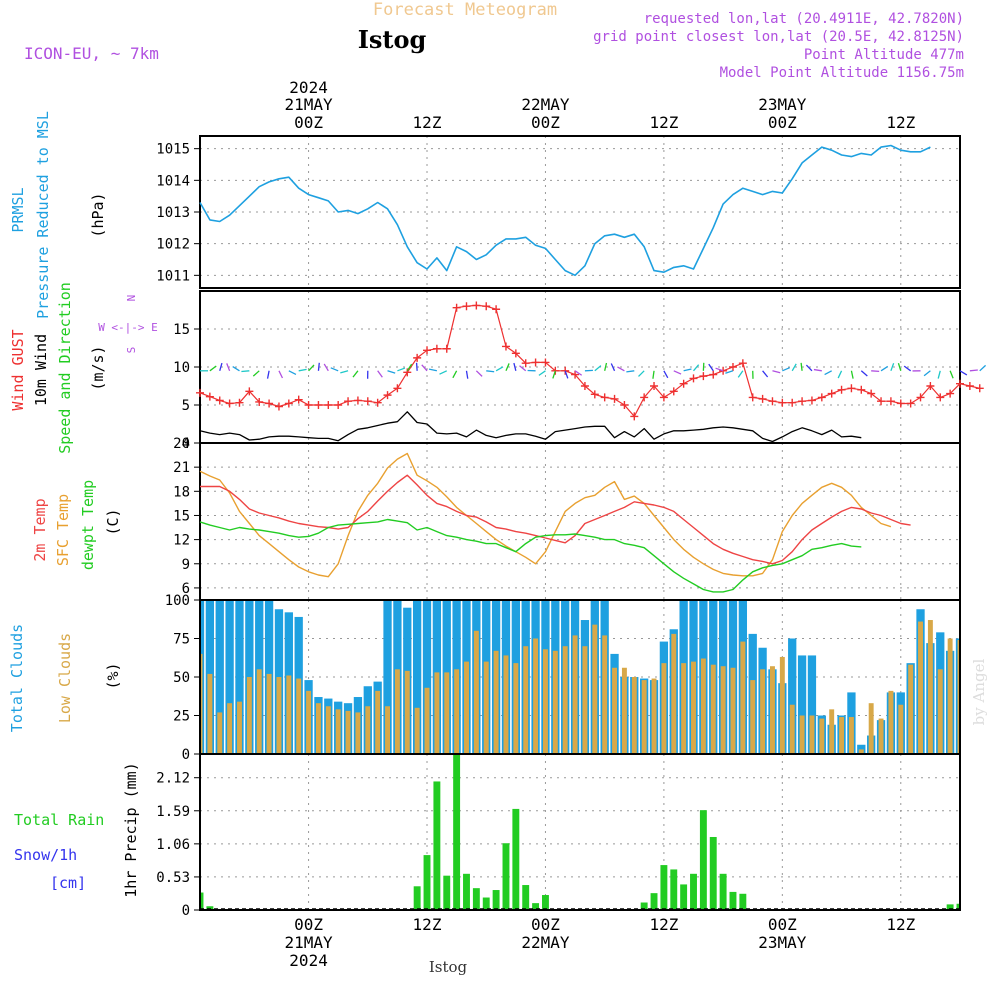 This screenshot has height=1000, width=1000. Describe the element at coordinates (900, 122) in the screenshot. I see `top-time-label: 12Z` at that location.